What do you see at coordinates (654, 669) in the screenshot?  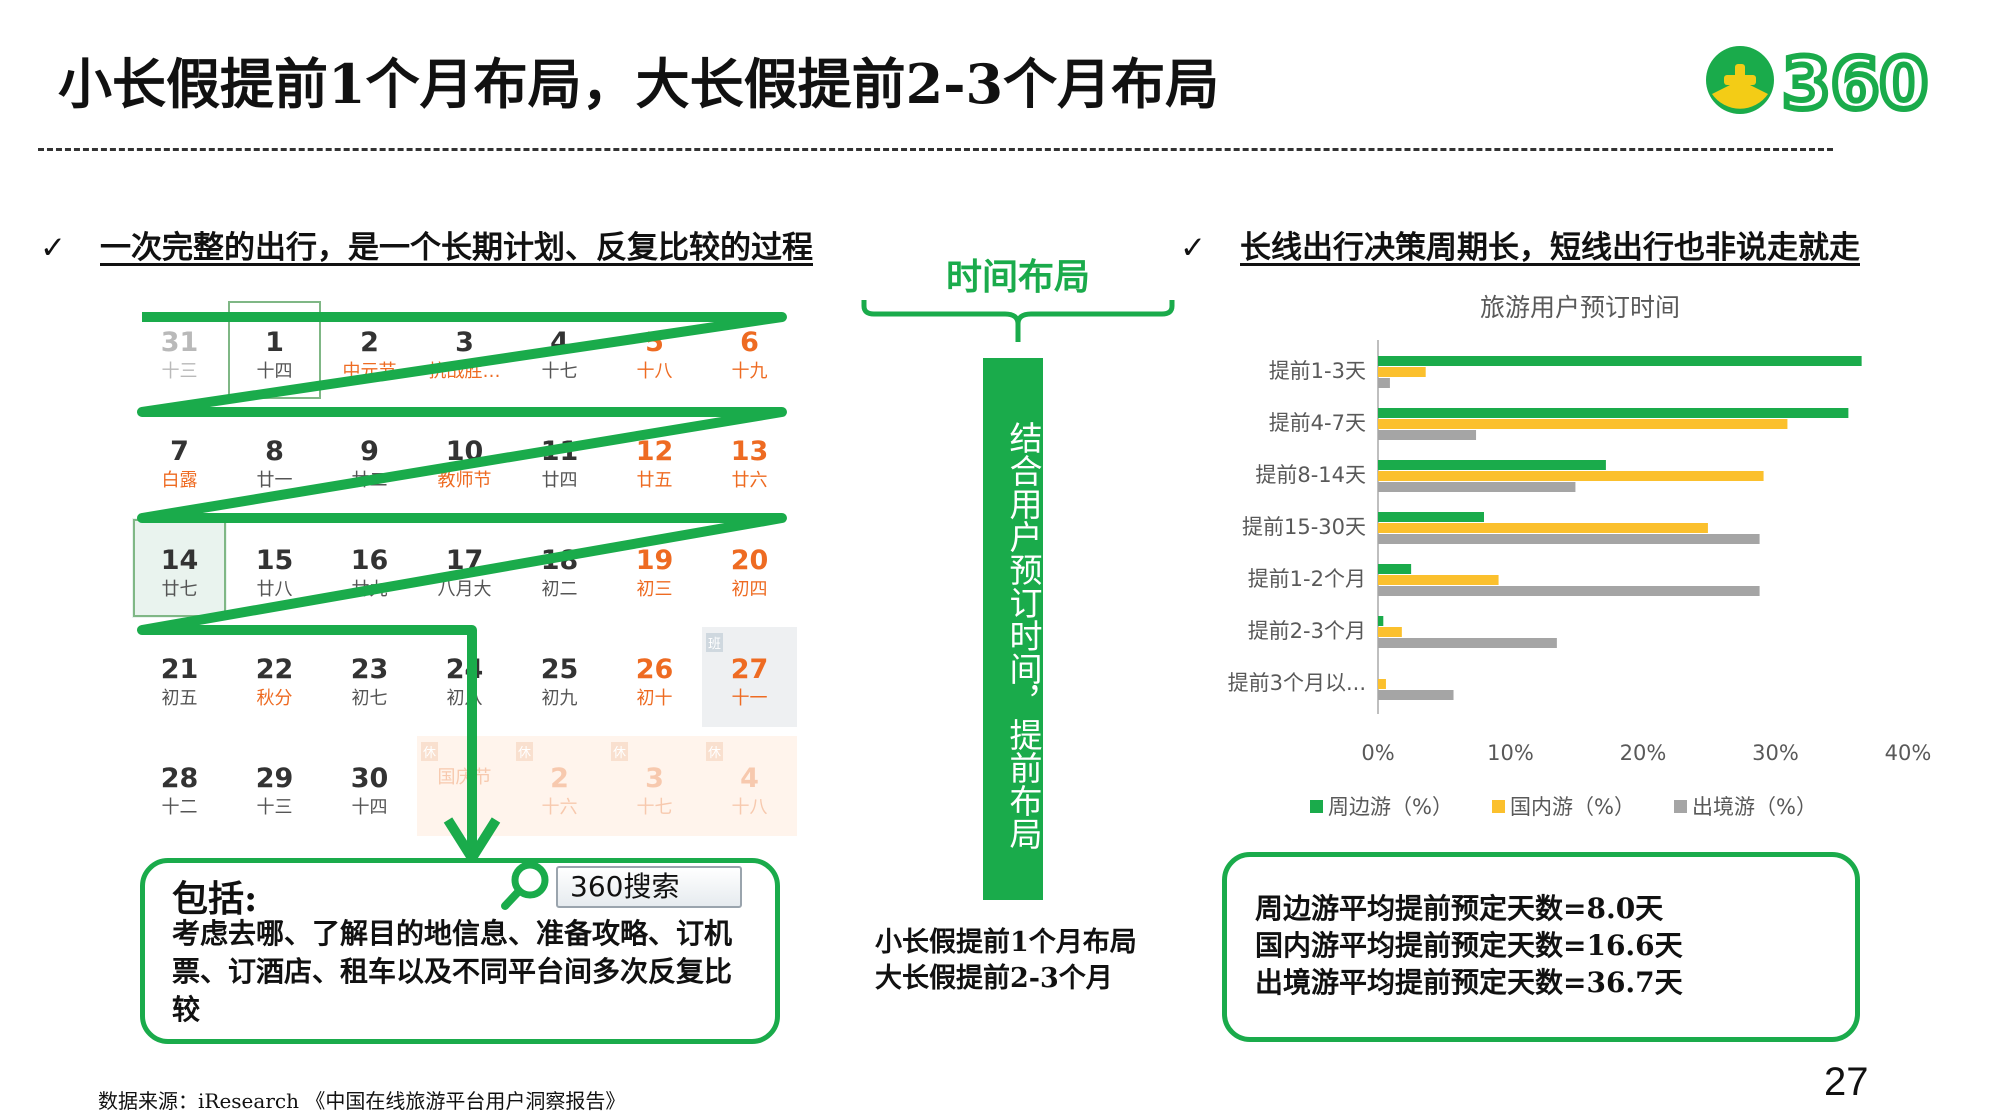 I see `day-number: 26` at bounding box center [654, 669].